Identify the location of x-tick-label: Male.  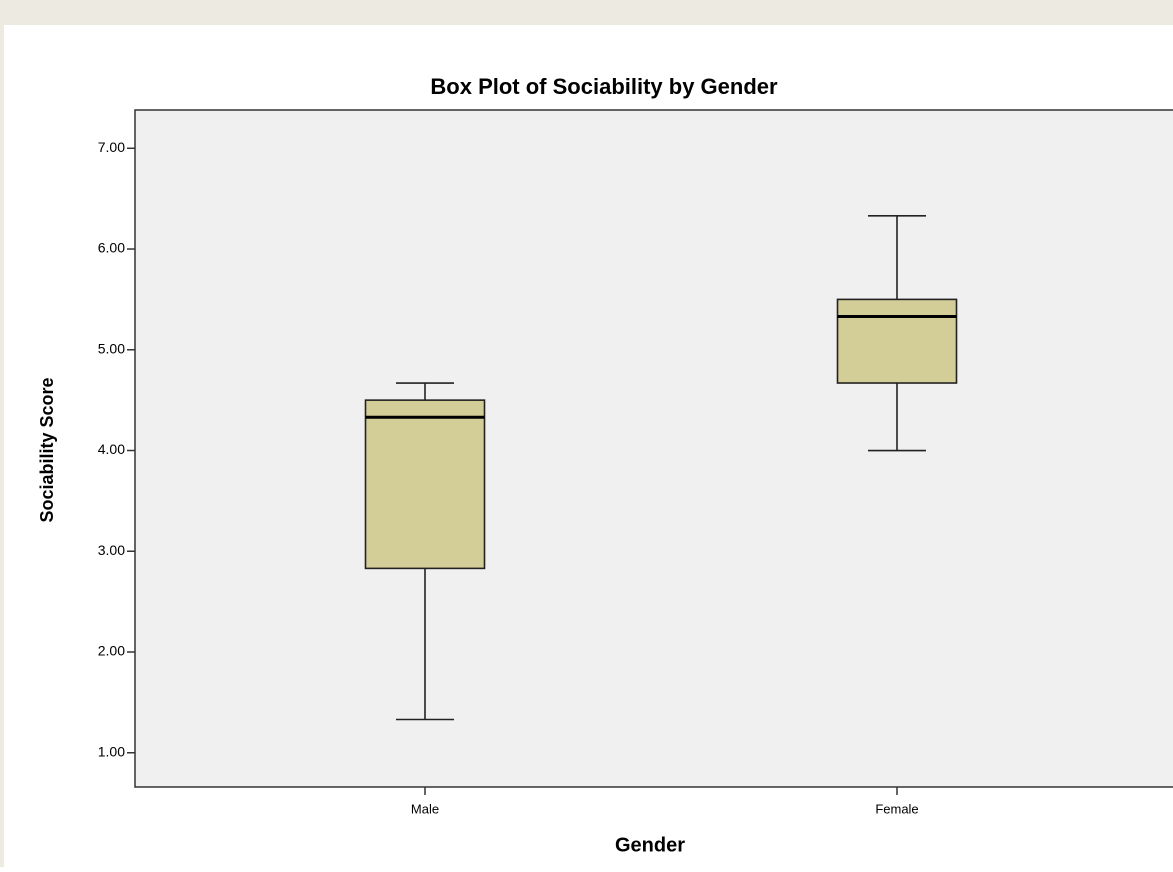
(425, 808).